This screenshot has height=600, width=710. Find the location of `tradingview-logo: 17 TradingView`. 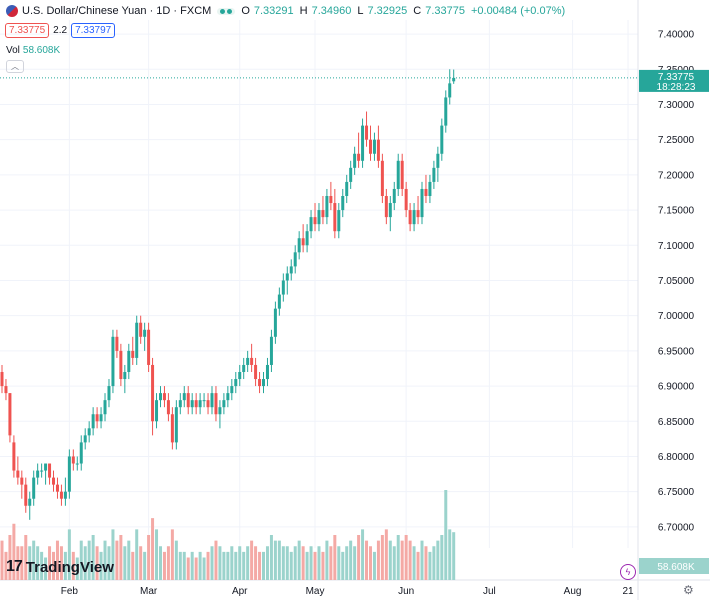

tradingview-logo: 17 TradingView is located at coordinates (60, 567).